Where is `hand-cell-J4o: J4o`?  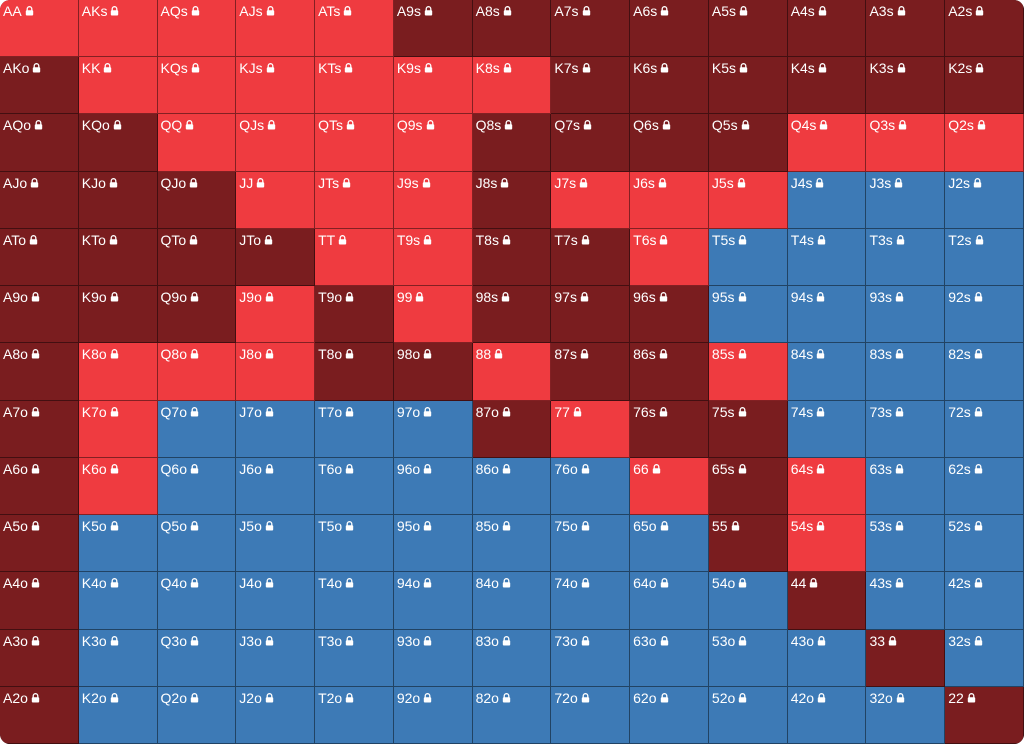 hand-cell-J4o: J4o is located at coordinates (276, 601).